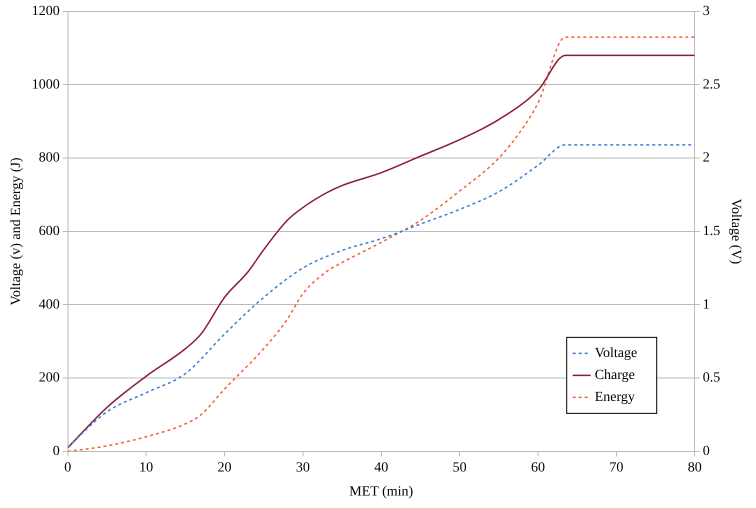 The width and height of the screenshot is (756, 508). What do you see at coordinates (49, 378) in the screenshot?
I see `y-tick-label: 200` at bounding box center [49, 378].